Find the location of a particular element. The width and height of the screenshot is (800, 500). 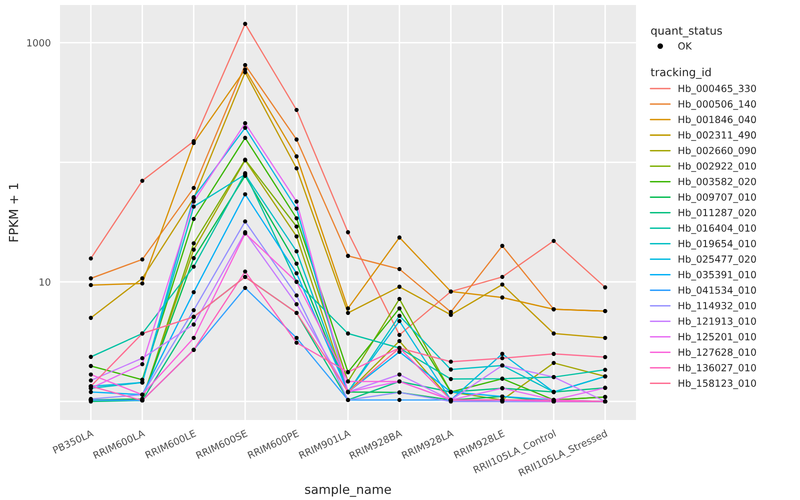

y-axis-title: FPKM + 1 is located at coordinates (13, 213).